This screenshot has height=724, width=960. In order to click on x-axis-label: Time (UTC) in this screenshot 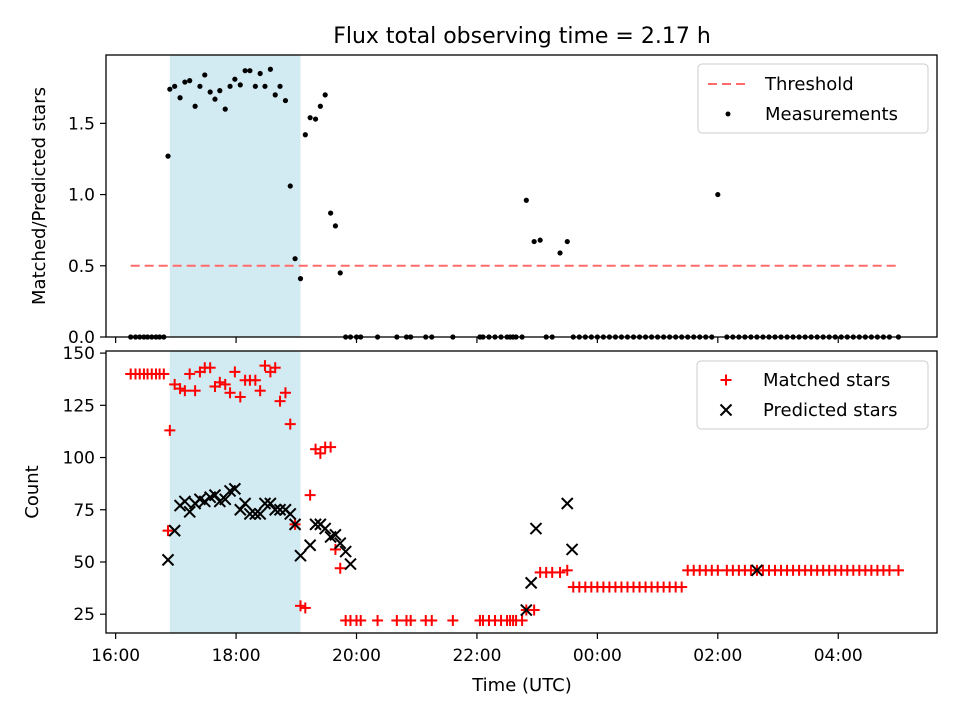, I will do `click(521, 685)`.